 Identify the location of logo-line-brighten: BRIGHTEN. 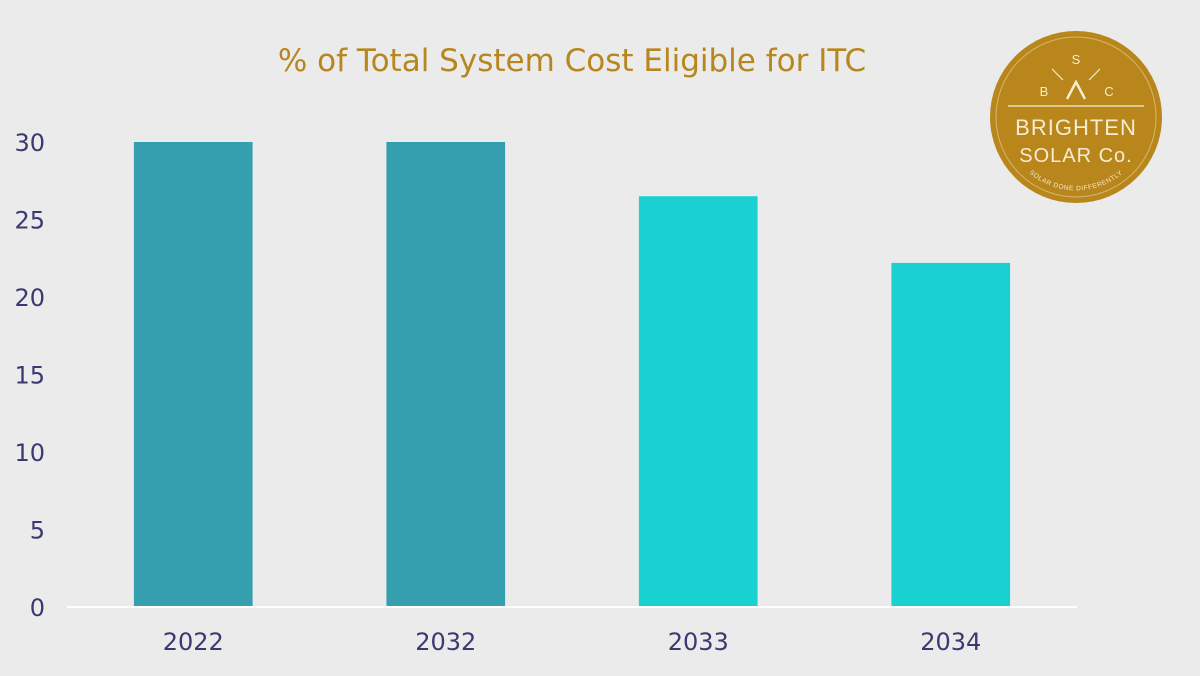
(1076, 127).